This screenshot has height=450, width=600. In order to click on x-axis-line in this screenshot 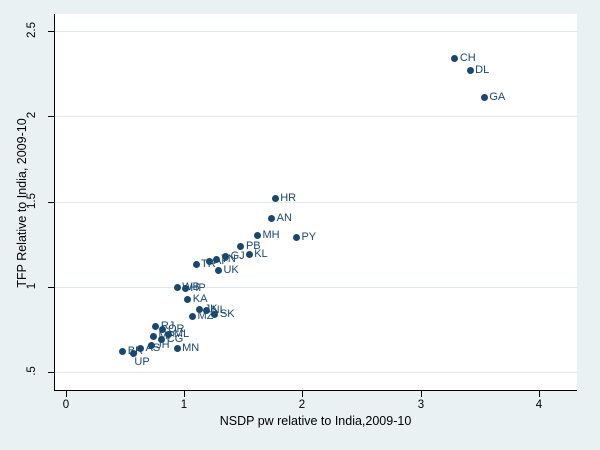, I will do `click(315, 390)`.